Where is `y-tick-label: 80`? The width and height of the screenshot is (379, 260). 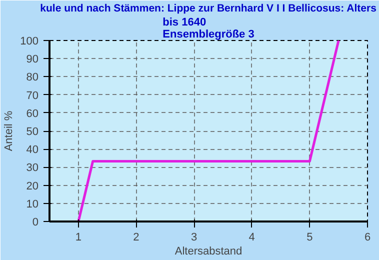 y-tick-label: 80 is located at coordinates (32, 78).